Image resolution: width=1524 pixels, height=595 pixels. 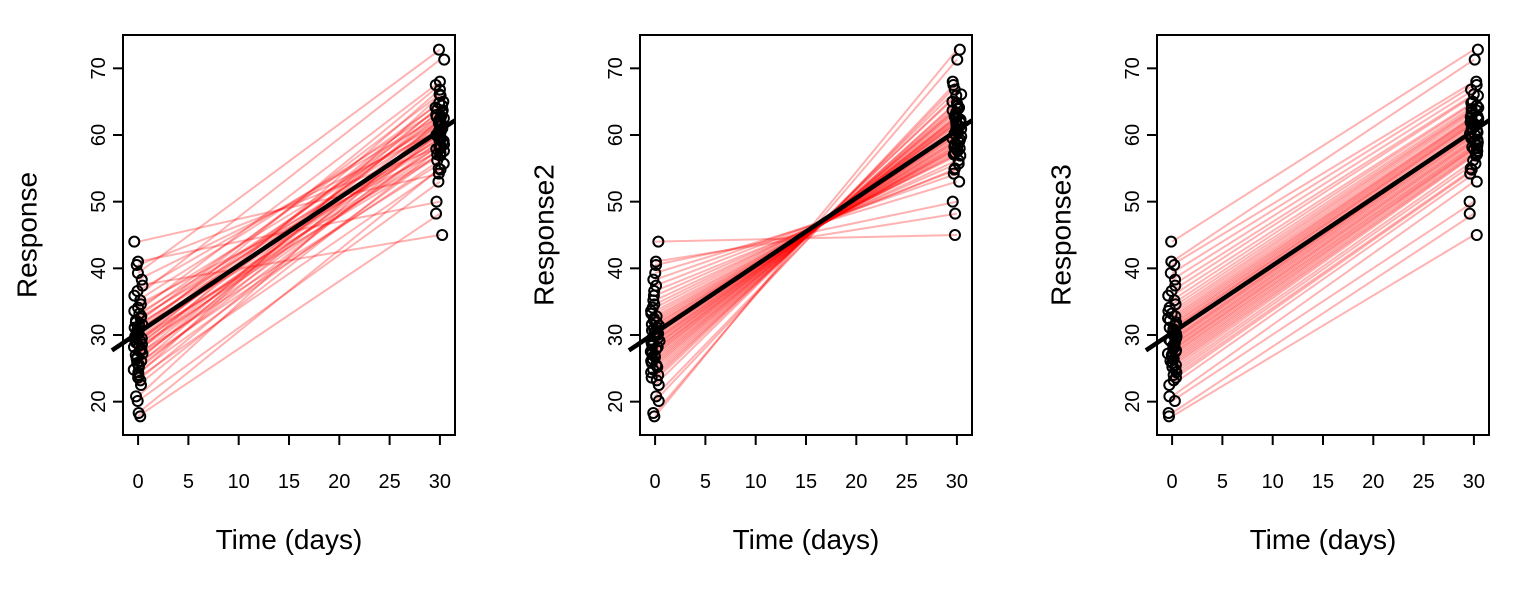 What do you see at coordinates (1133, 268) in the screenshot?
I see `y-tick-label: 40` at bounding box center [1133, 268].